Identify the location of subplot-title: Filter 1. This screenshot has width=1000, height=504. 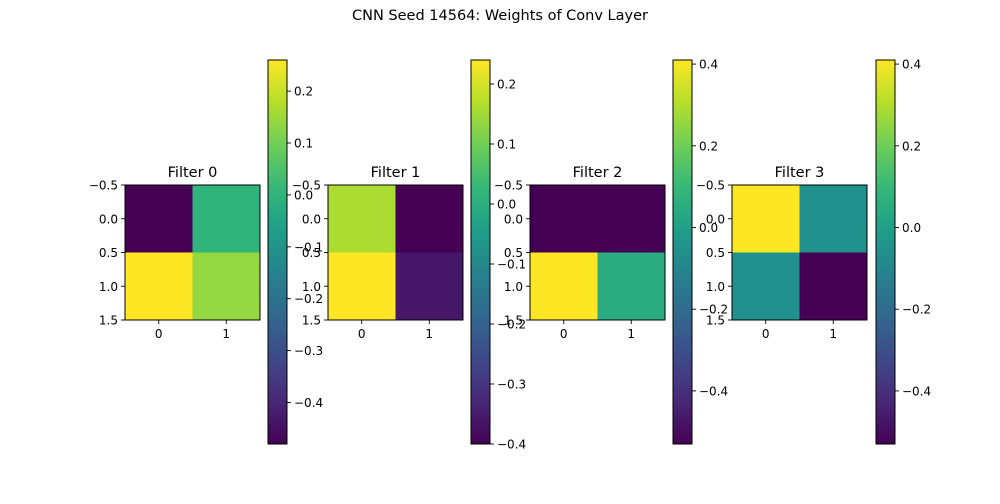
(396, 173).